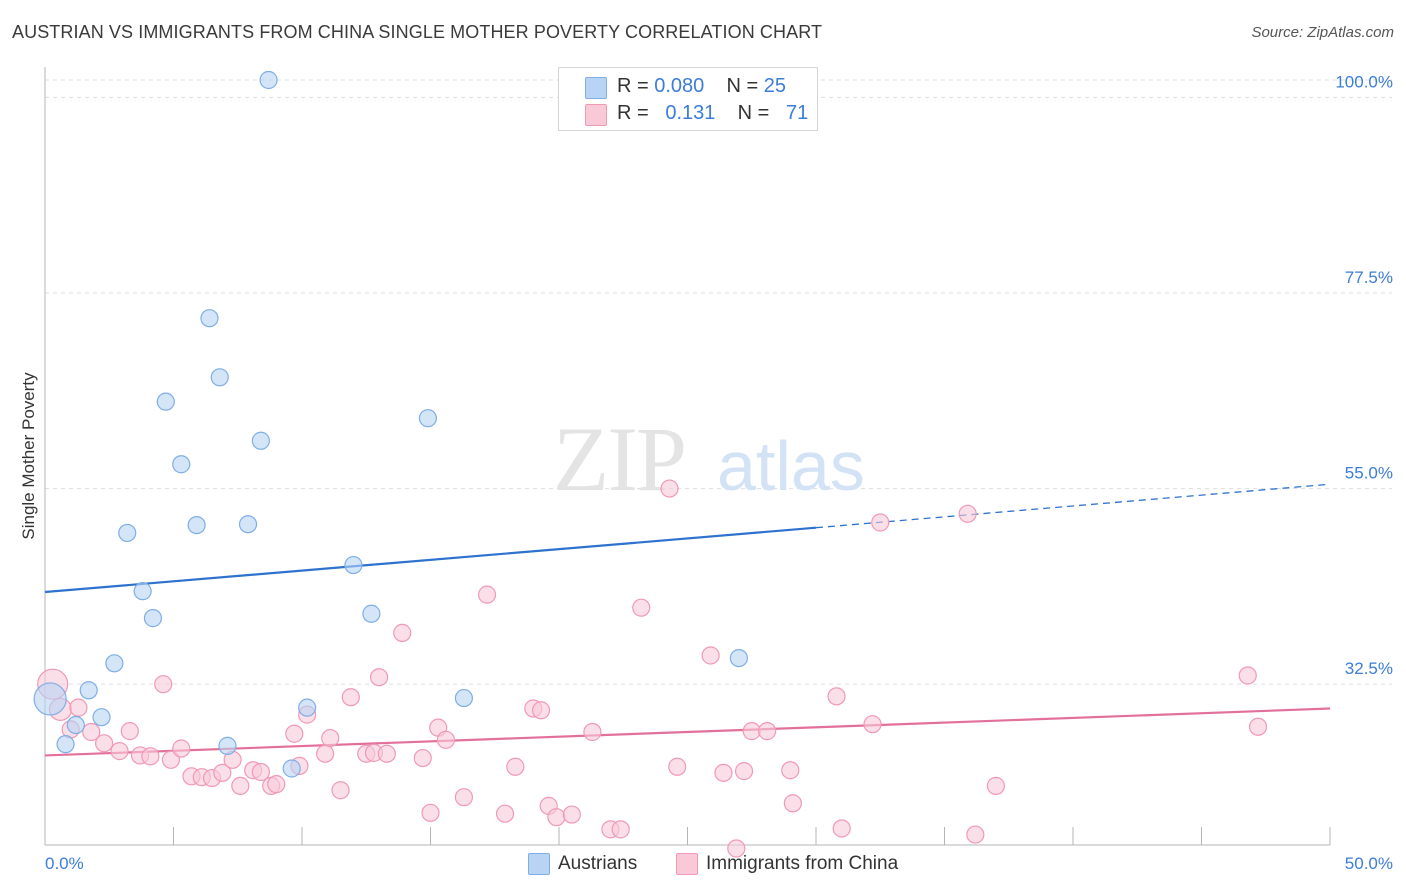 The image size is (1406, 892). I want to click on legend-label-austrians: Austrians, so click(598, 863).